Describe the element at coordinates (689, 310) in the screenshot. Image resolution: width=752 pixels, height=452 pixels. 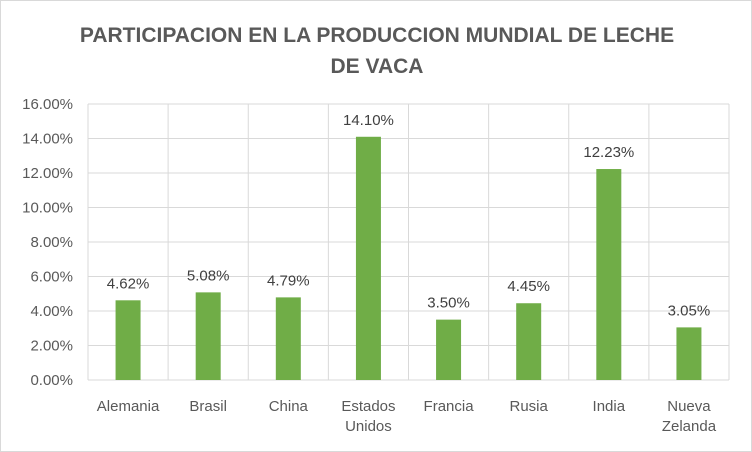
I see `data-label: 3.05%` at that location.